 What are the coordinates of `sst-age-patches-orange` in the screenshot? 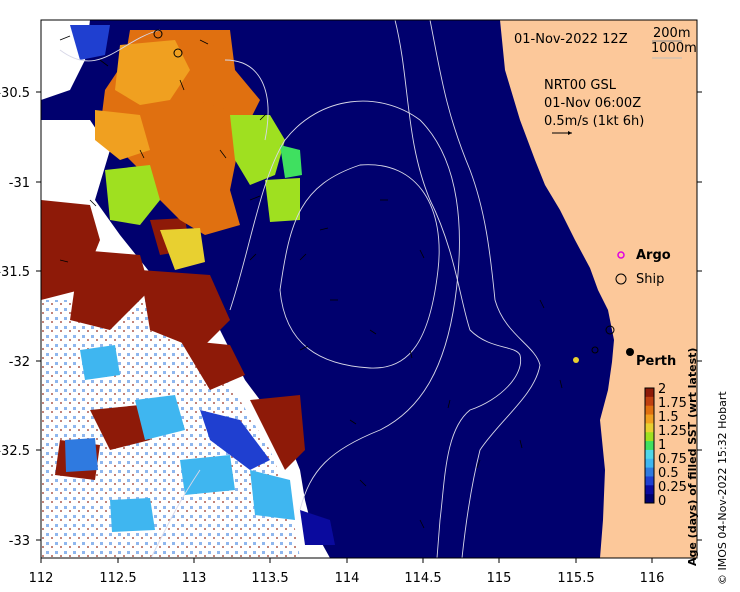 It's located at (177, 150).